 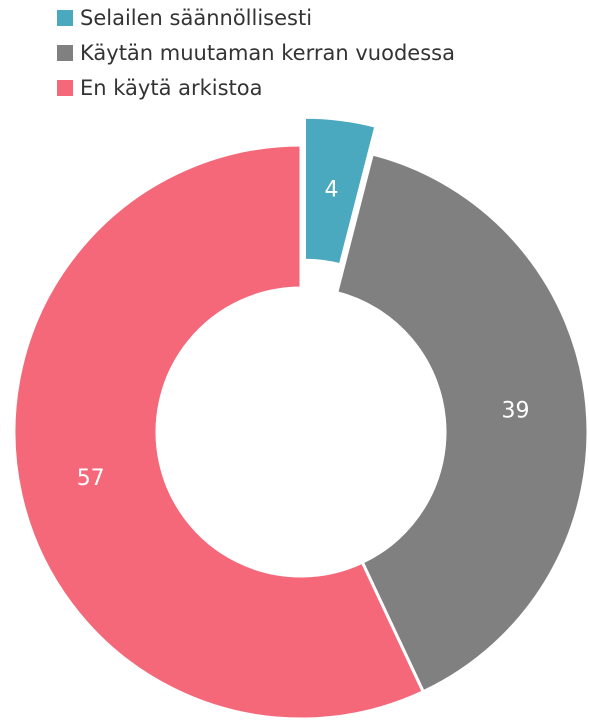 I want to click on data-label: 57, so click(x=91, y=478).